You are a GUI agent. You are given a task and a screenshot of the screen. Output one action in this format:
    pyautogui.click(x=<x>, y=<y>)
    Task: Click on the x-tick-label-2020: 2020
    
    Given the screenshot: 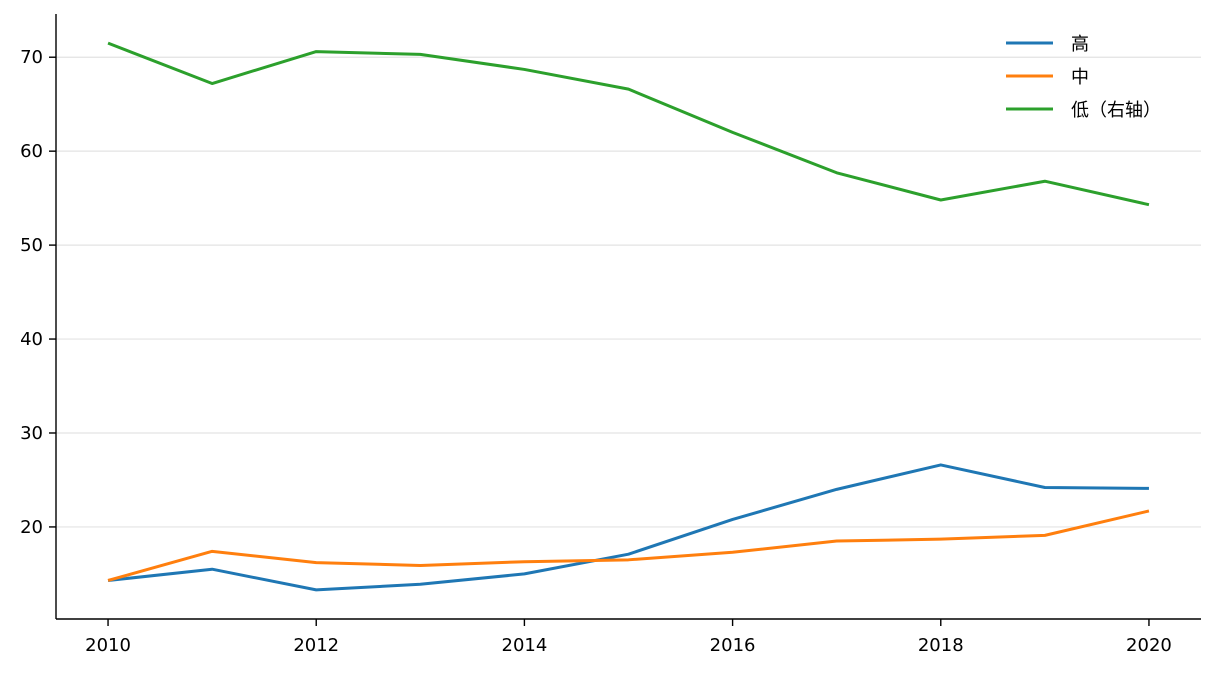 What is the action you would take?
    pyautogui.click(x=1149, y=645)
    